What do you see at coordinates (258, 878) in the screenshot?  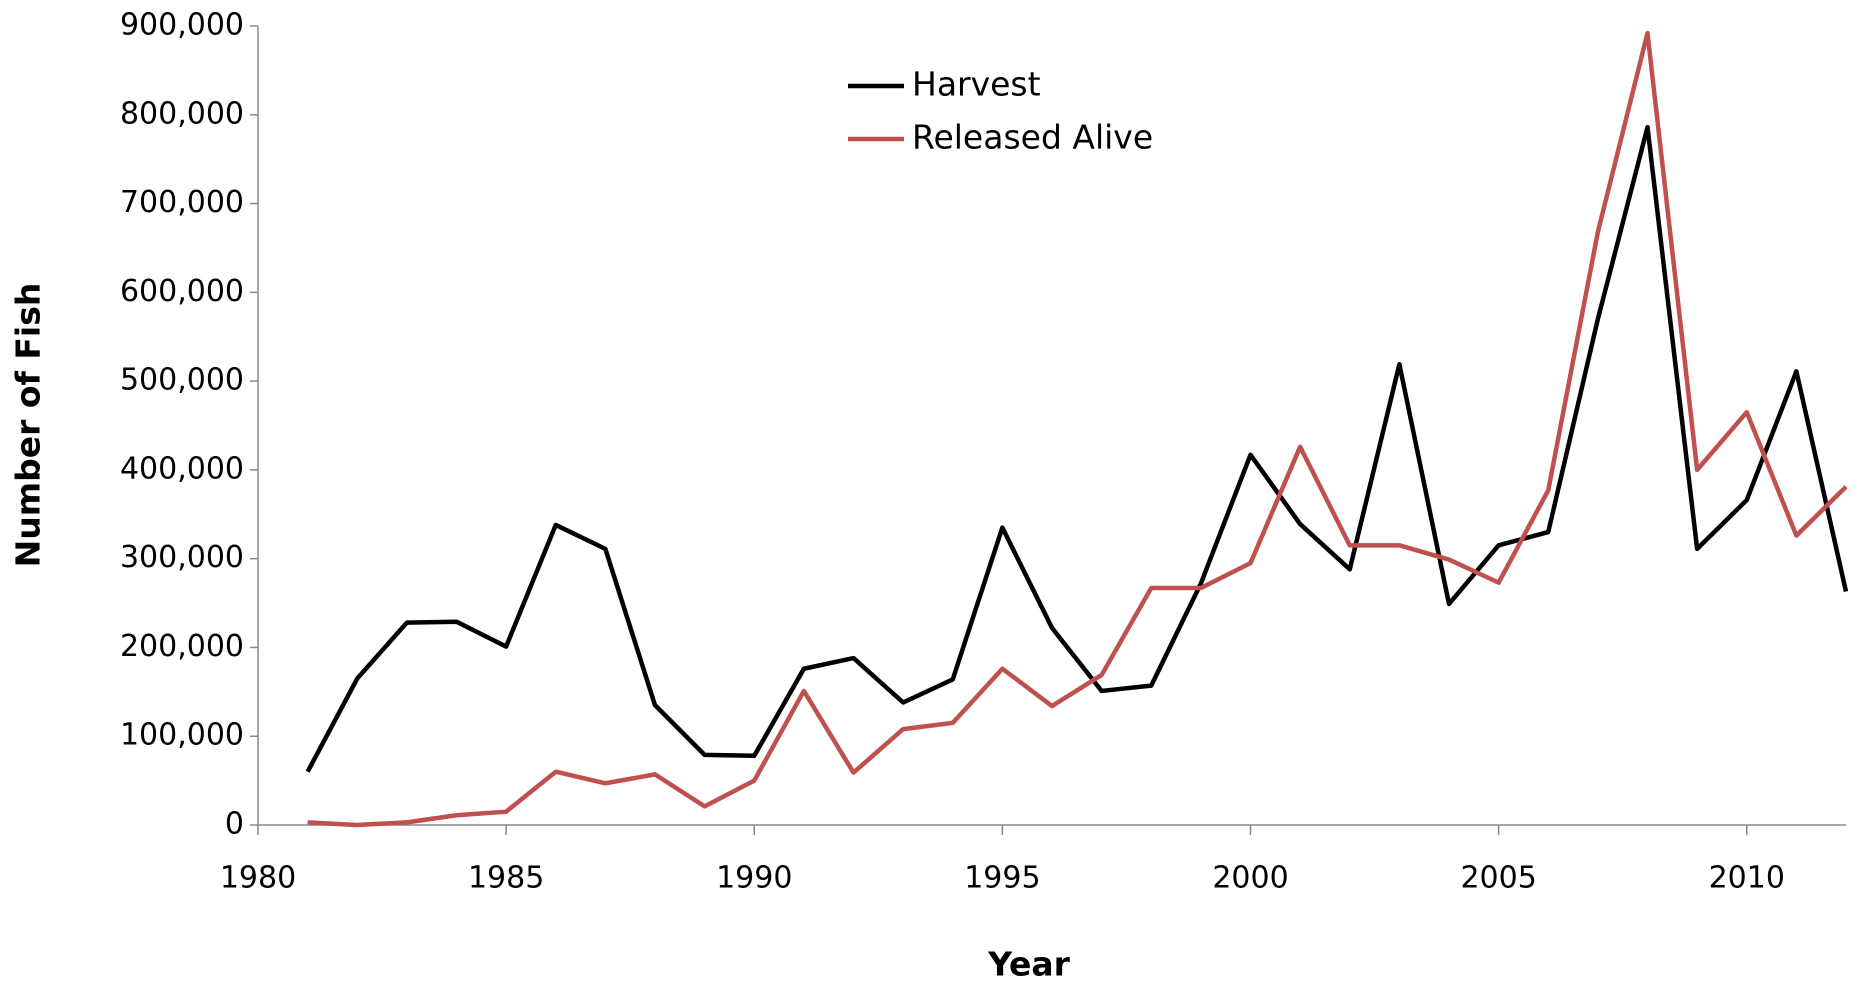 I see `x-tick-label: 1980` at bounding box center [258, 878].